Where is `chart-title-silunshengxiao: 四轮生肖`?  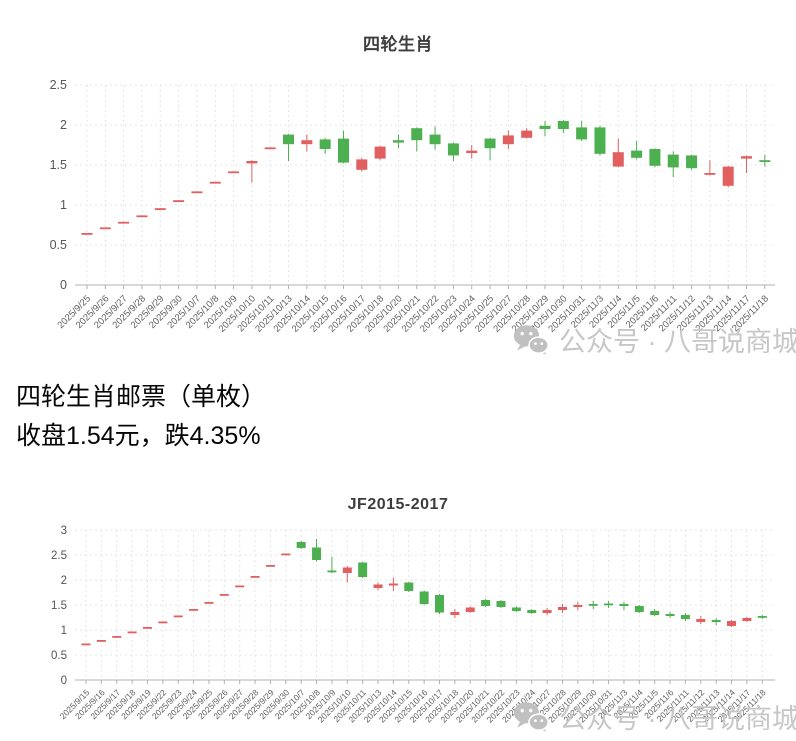
chart-title-silunshengxiao: 四轮生肖 is located at coordinates (398, 44).